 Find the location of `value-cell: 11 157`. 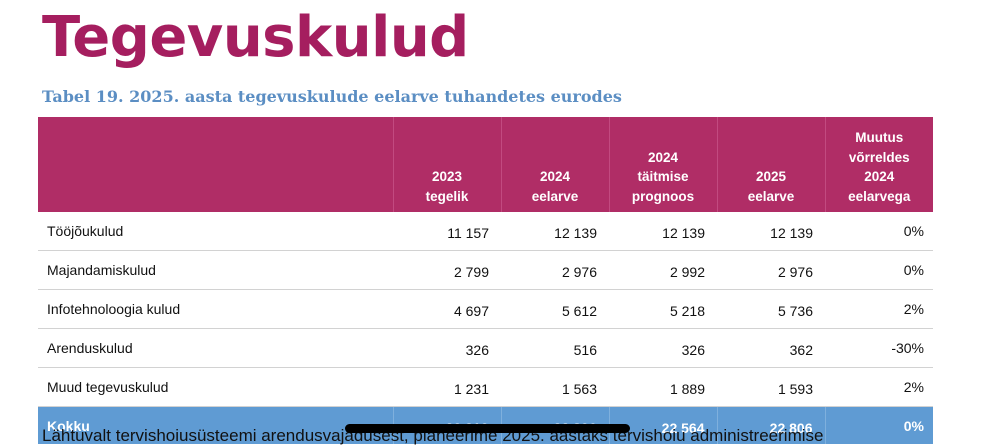

value-cell: 11 157 is located at coordinates (447, 231).